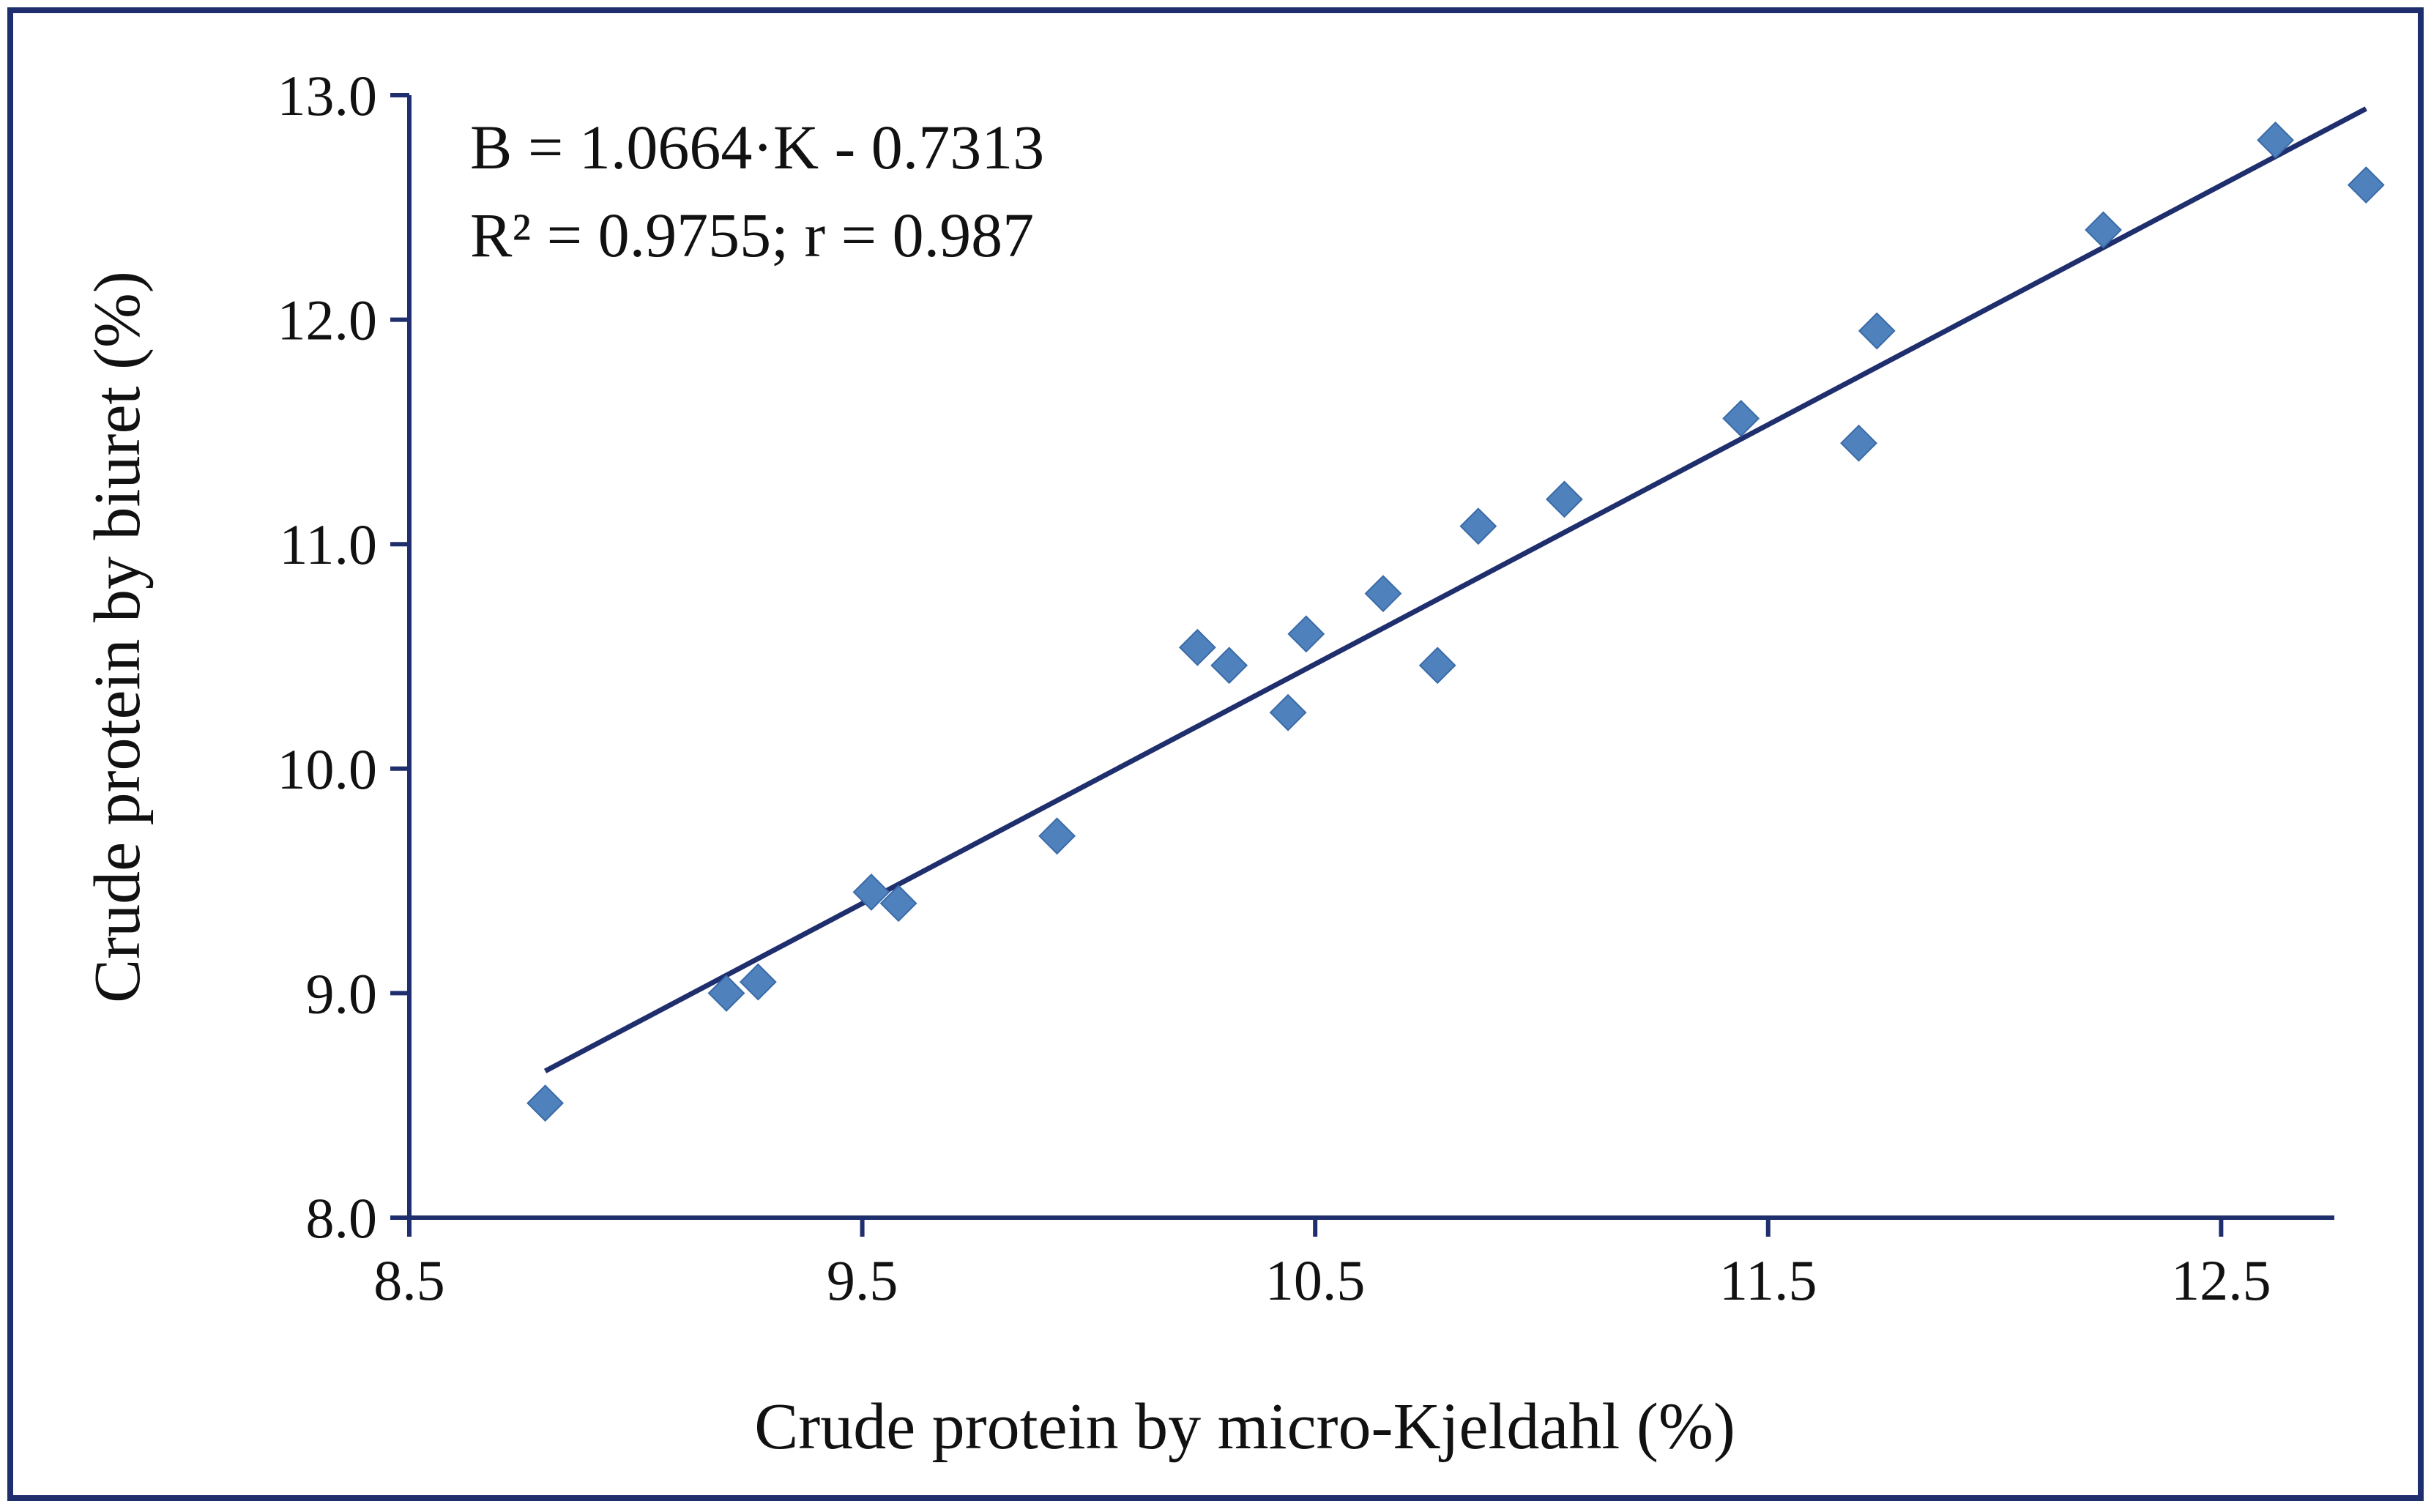 Image resolution: width=2431 pixels, height=1512 pixels. What do you see at coordinates (1768, 1280) in the screenshot?
I see `x-tick-label: 11.5` at bounding box center [1768, 1280].